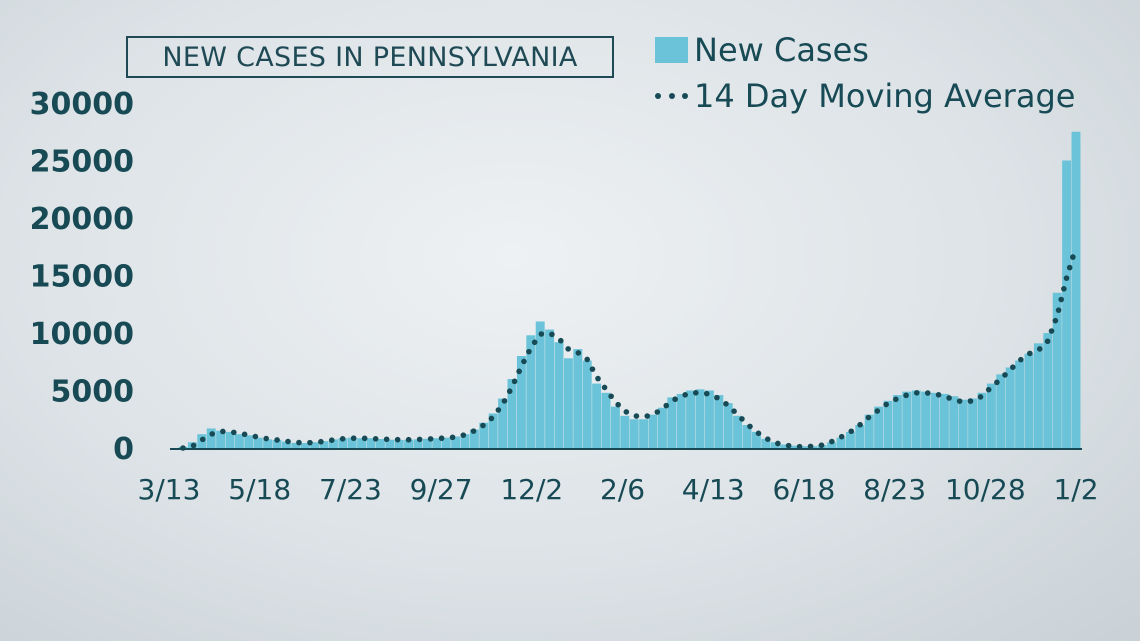 Image resolution: width=1140 pixels, height=641 pixels. Describe the element at coordinates (865, 50) in the screenshot. I see `legend-item-new-cases: New Cases` at that location.